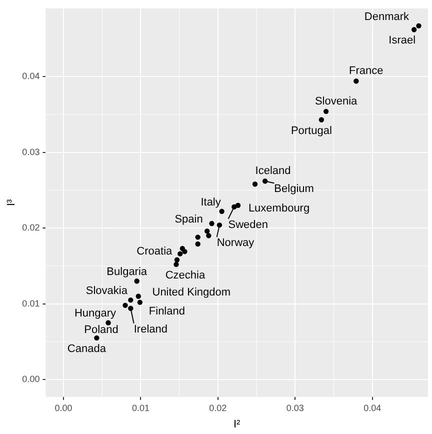 The height and width of the screenshot is (434, 432). I want to click on annotation: Ireland, so click(151, 329).